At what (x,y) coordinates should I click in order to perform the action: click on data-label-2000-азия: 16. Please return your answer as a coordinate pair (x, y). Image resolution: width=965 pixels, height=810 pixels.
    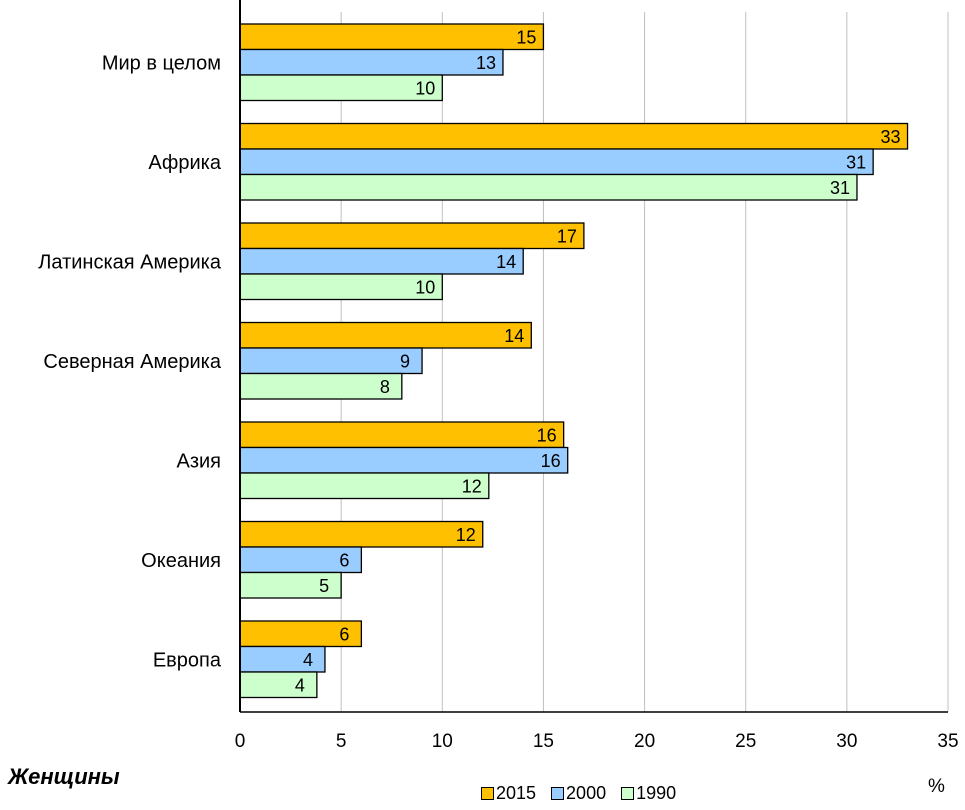
    Looking at the image, I should click on (551, 461).